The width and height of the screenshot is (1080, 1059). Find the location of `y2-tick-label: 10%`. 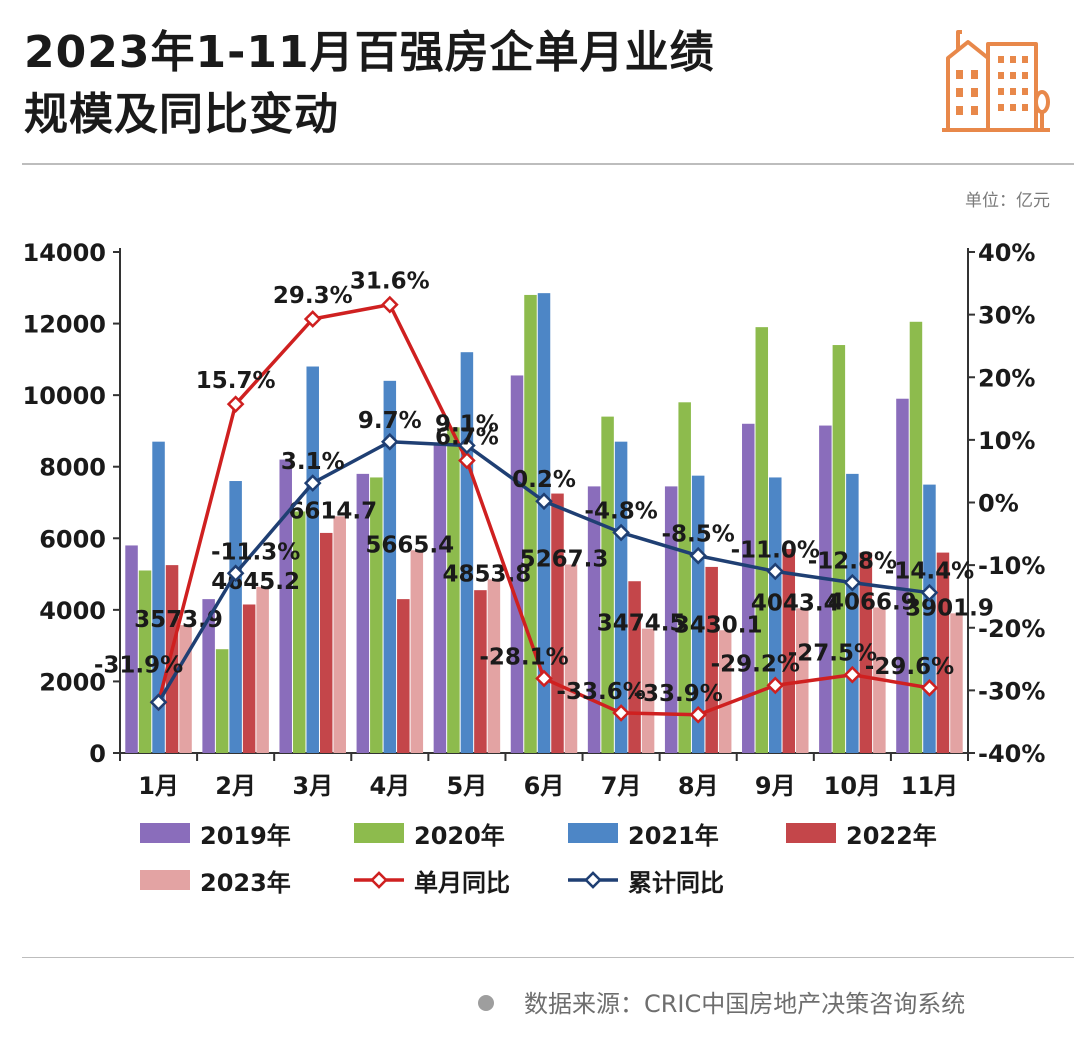

y2-tick-label: 10% is located at coordinates (1006, 441).